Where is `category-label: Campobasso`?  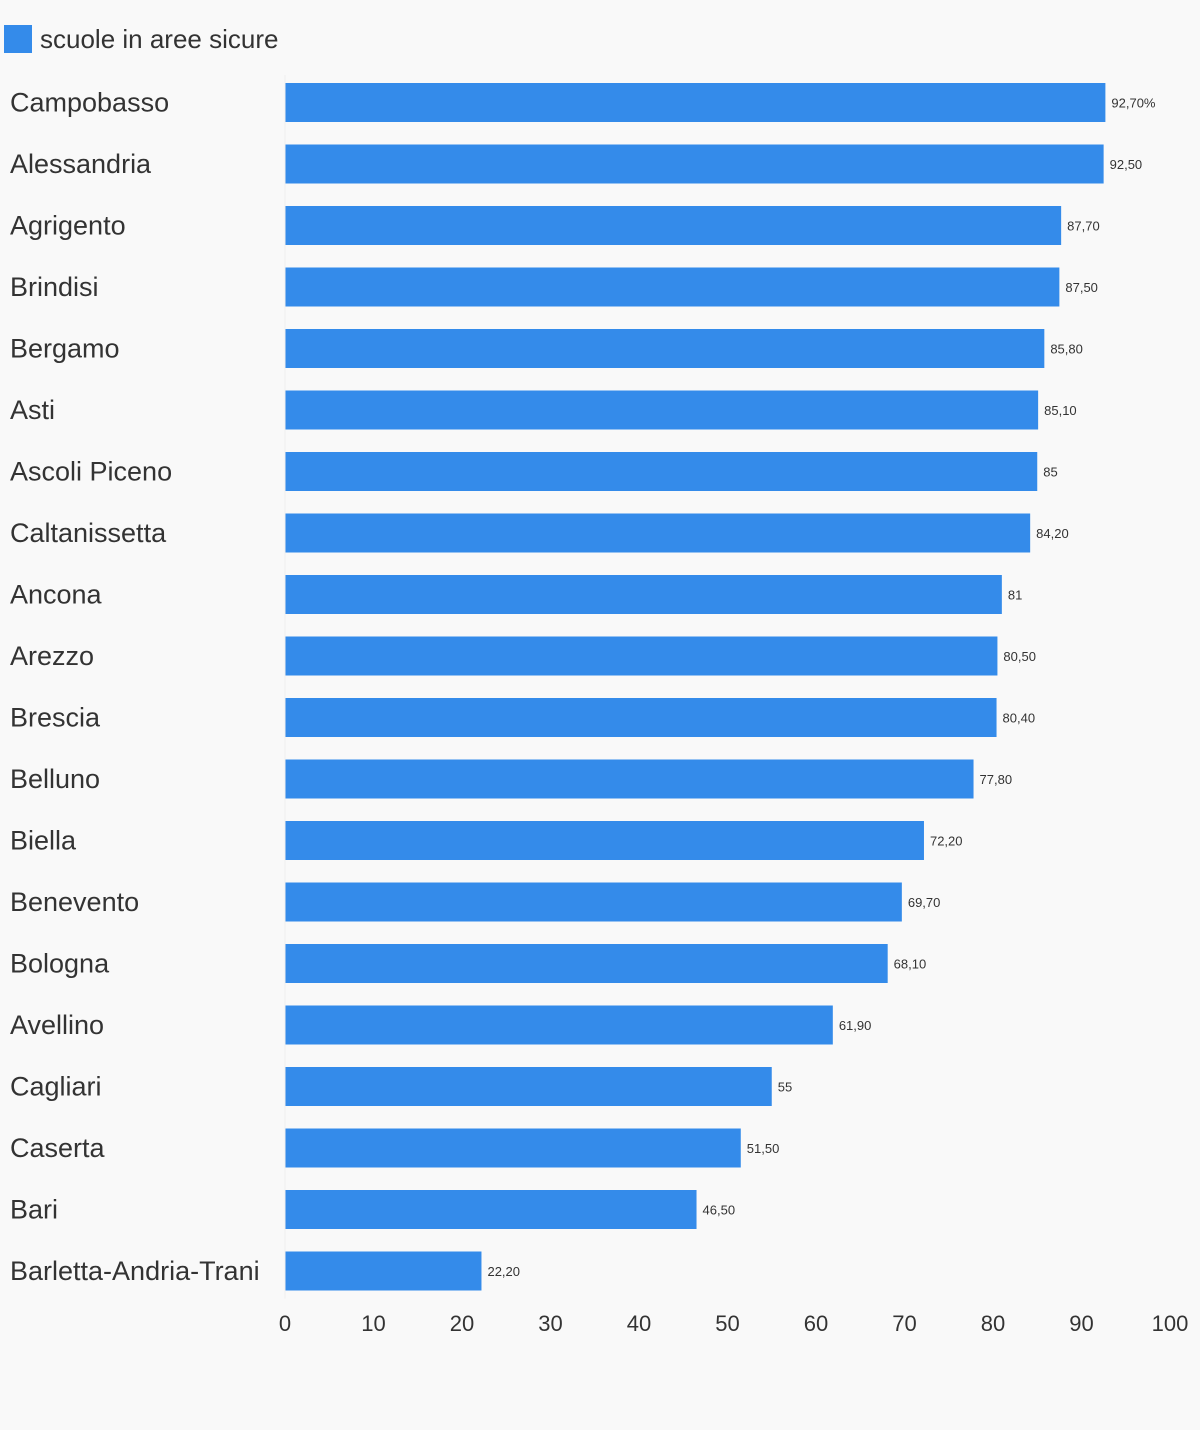
category-label: Campobasso is located at coordinates (89, 103).